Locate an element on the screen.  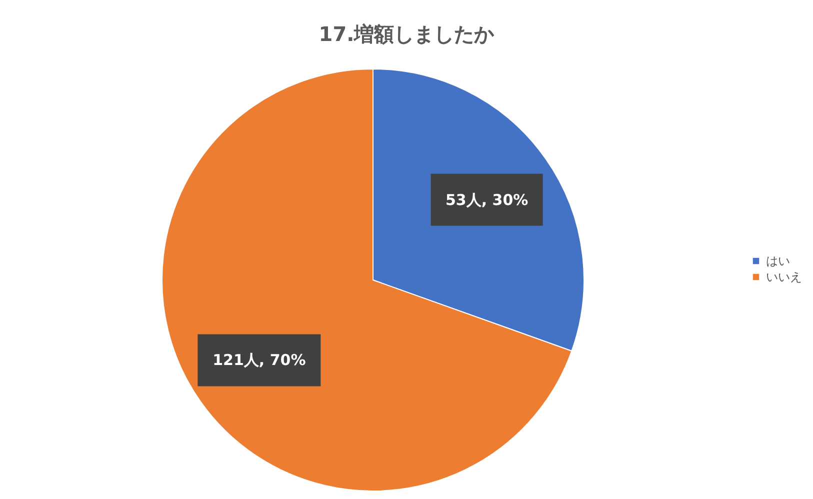
legend-label: いいえ is located at coordinates (784, 277).